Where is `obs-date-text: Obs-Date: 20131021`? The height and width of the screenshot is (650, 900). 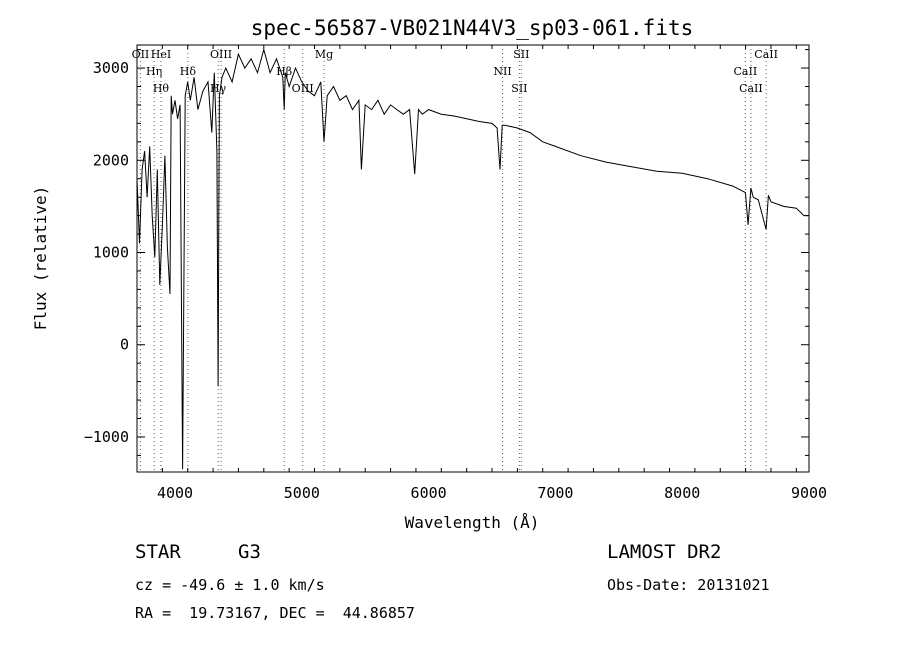 obs-date-text: Obs-Date: 20131021 is located at coordinates (688, 585).